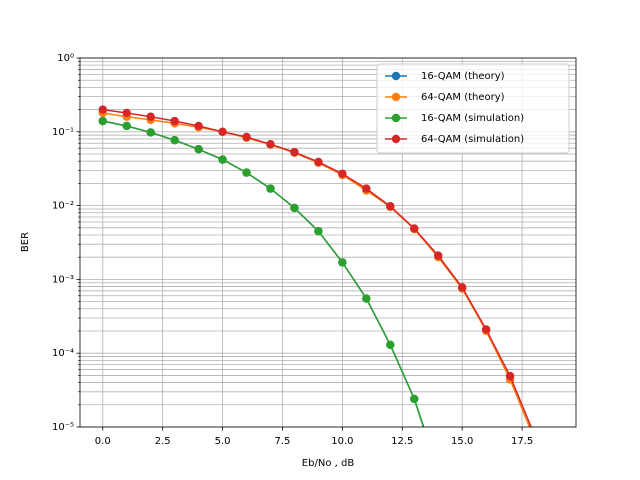  I want to click on x-tick-label: 17.5, so click(522, 441).